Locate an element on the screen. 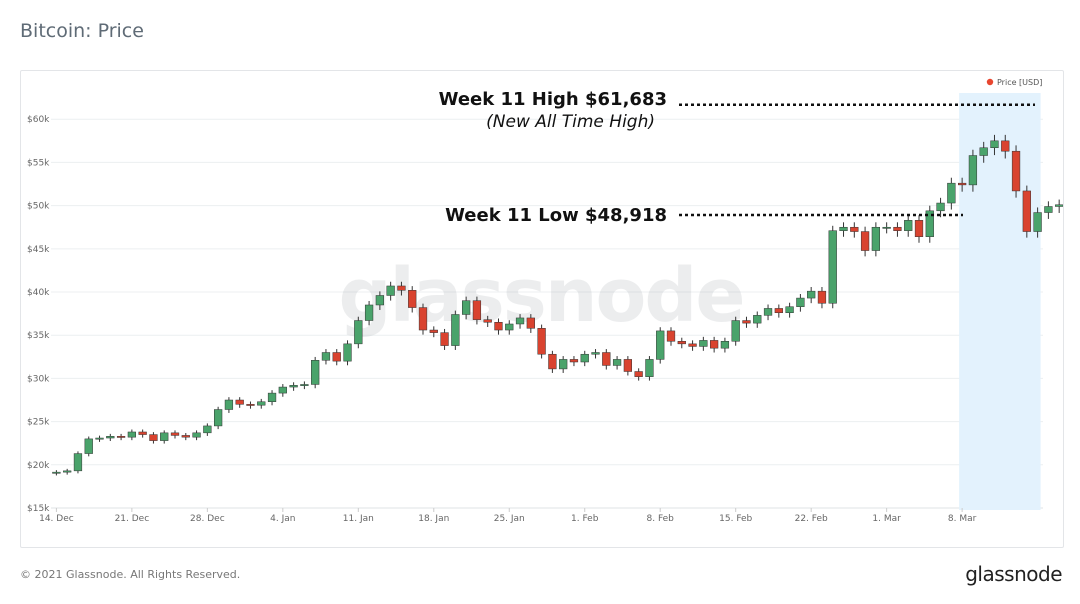 This screenshot has height=604, width=1080. x-tick-label: 8. Mar is located at coordinates (962, 519).